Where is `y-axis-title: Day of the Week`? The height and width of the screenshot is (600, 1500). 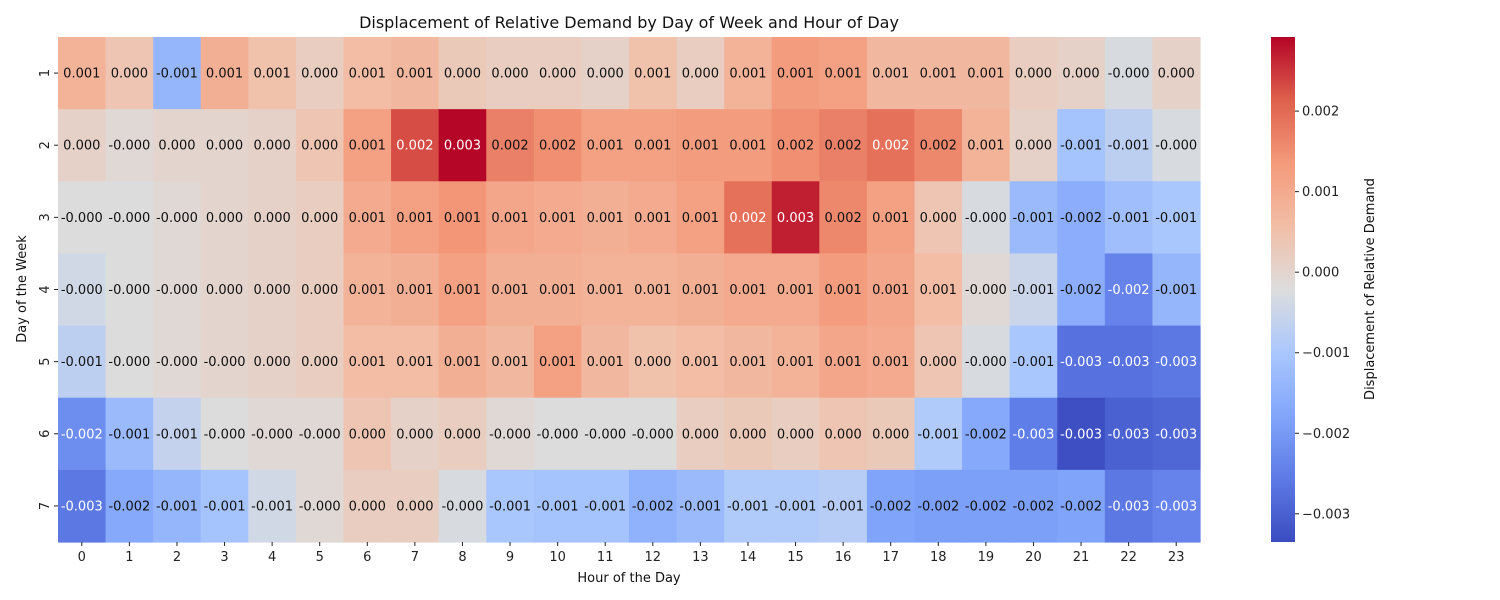
y-axis-title: Day of the Week is located at coordinates (22, 289).